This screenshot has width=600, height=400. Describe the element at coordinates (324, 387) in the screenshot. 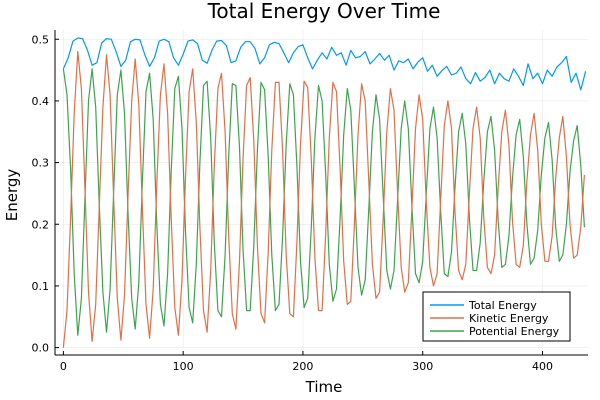

I see `x-axis-label: Time` at that location.